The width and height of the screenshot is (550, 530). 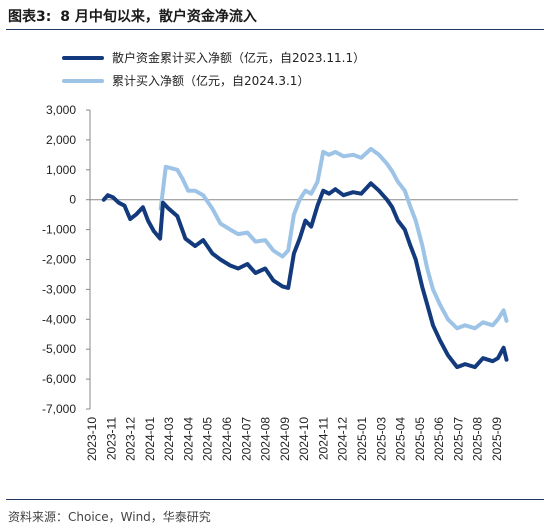 What do you see at coordinates (61, 110) in the screenshot?
I see `y-tick-label: 3,000` at bounding box center [61, 110].